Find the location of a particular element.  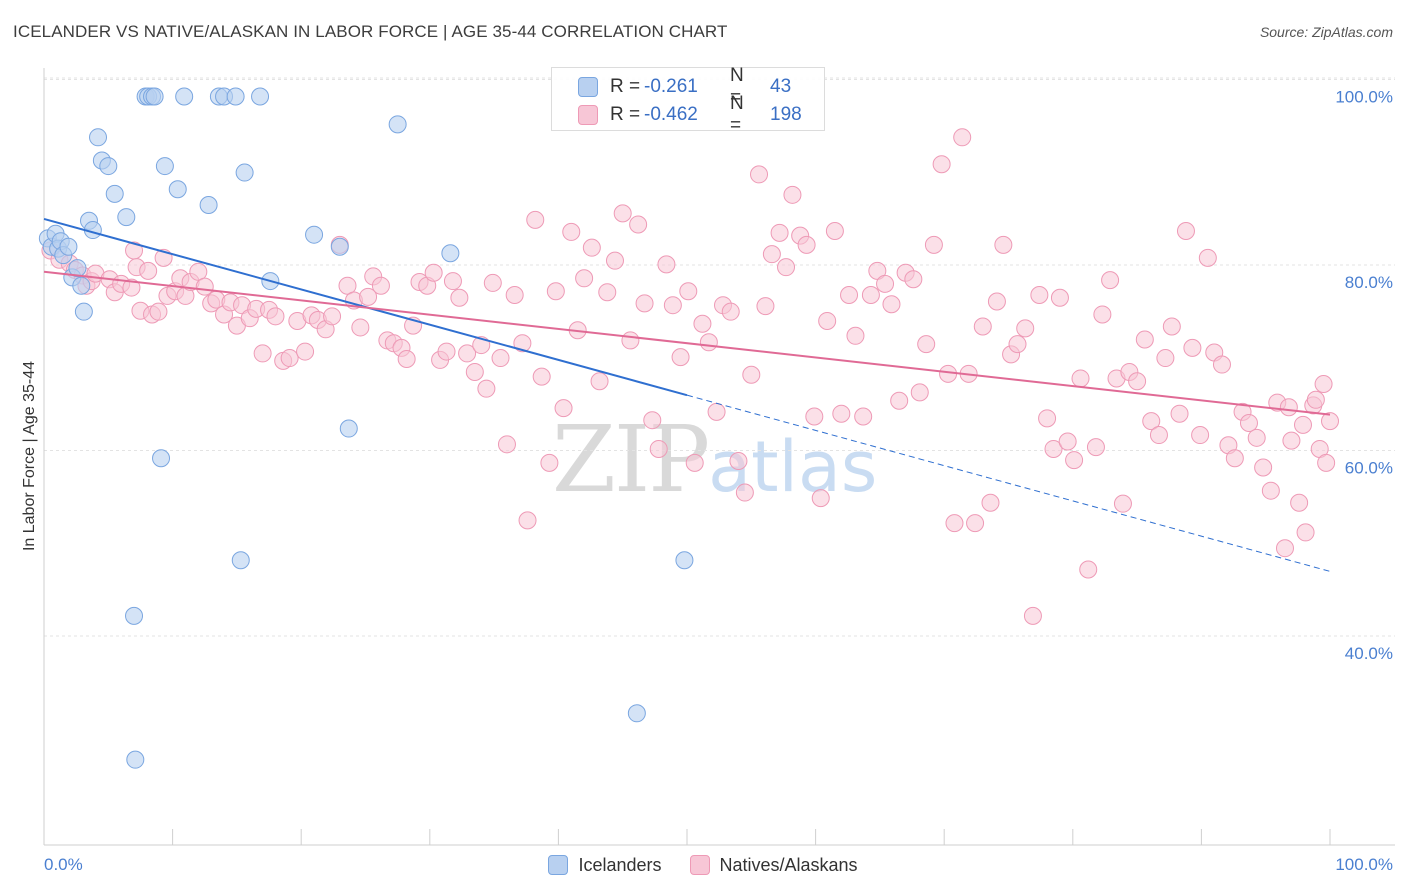

source-credit: Source: ZipAtlas.com is located at coordinates (1326, 32).